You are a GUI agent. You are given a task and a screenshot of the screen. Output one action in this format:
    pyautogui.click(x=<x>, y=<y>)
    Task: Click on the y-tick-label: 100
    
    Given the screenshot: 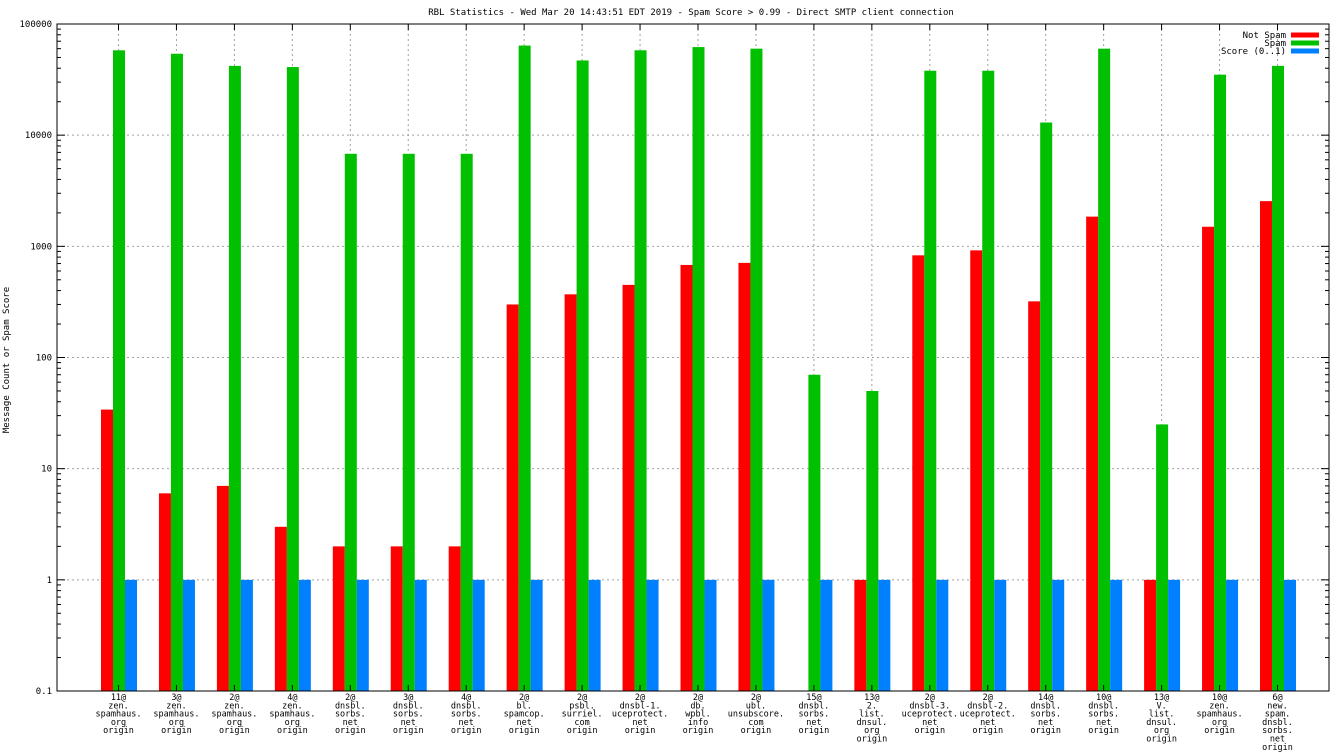 What is the action you would take?
    pyautogui.click(x=44, y=359)
    